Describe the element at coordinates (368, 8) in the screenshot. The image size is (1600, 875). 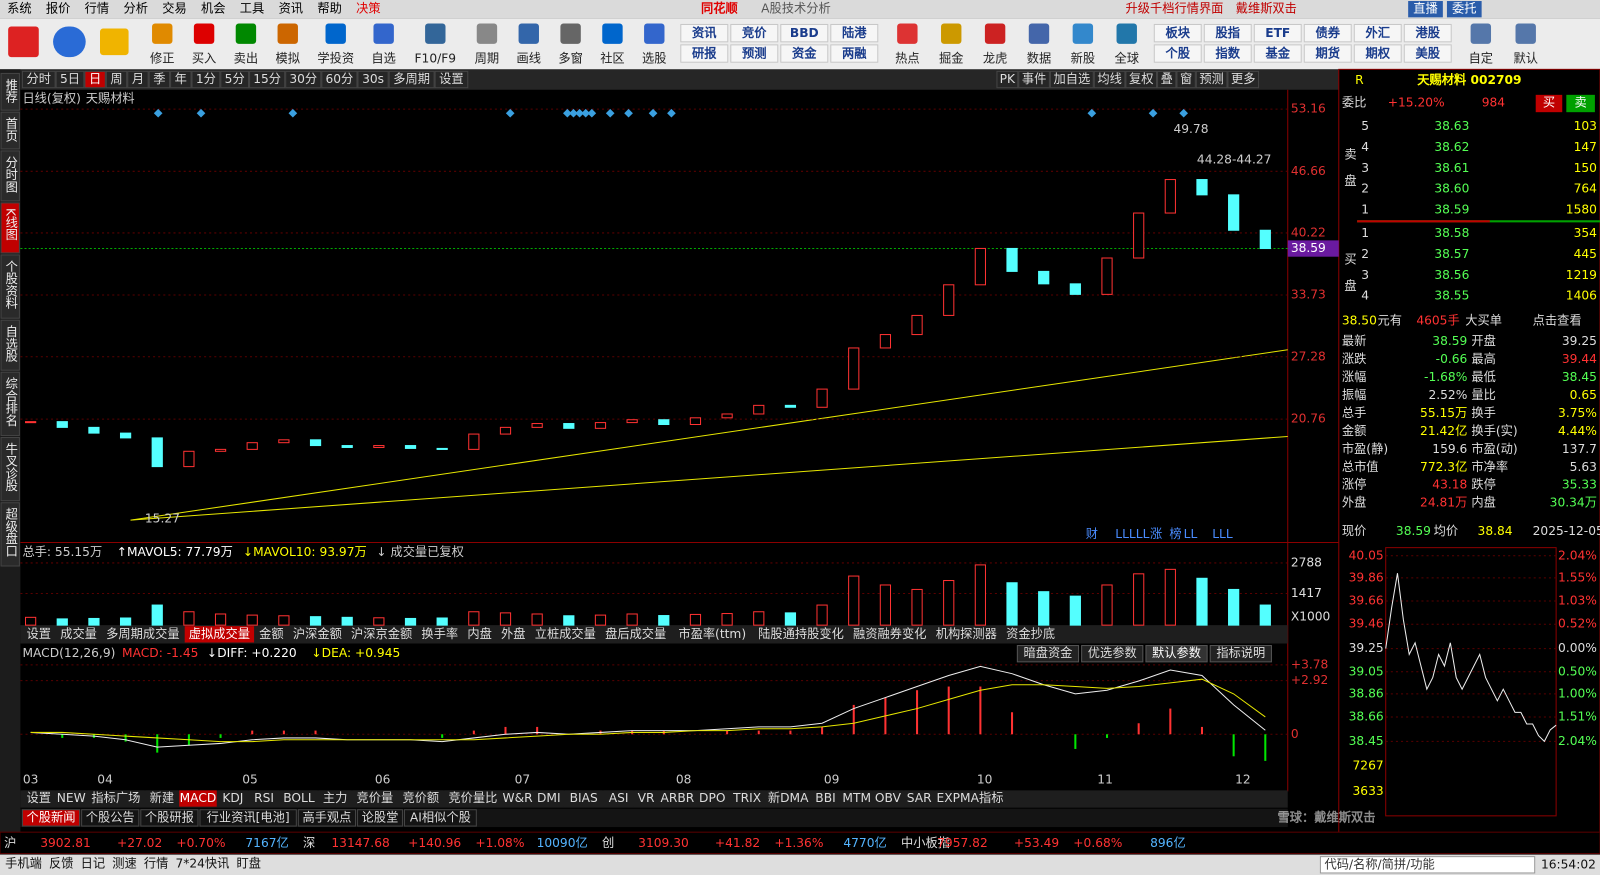
I see `menu-item: 决策` at that location.